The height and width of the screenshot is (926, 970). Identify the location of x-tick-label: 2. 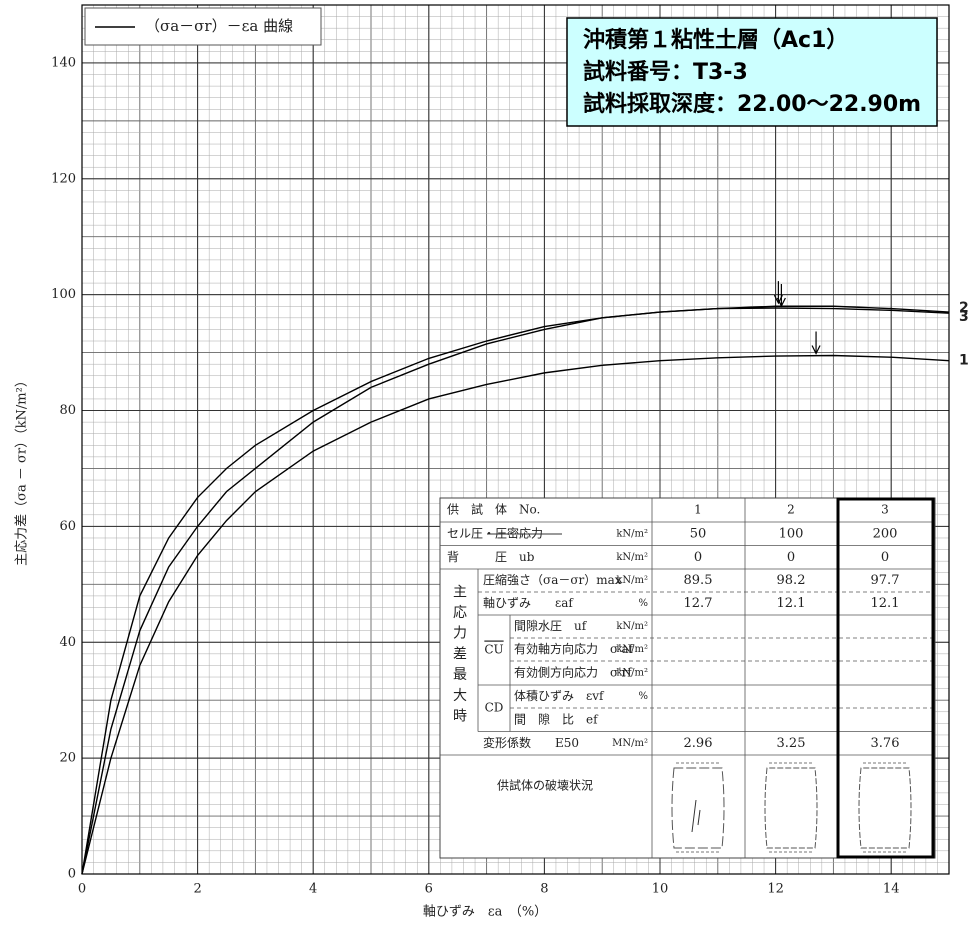
(197, 889).